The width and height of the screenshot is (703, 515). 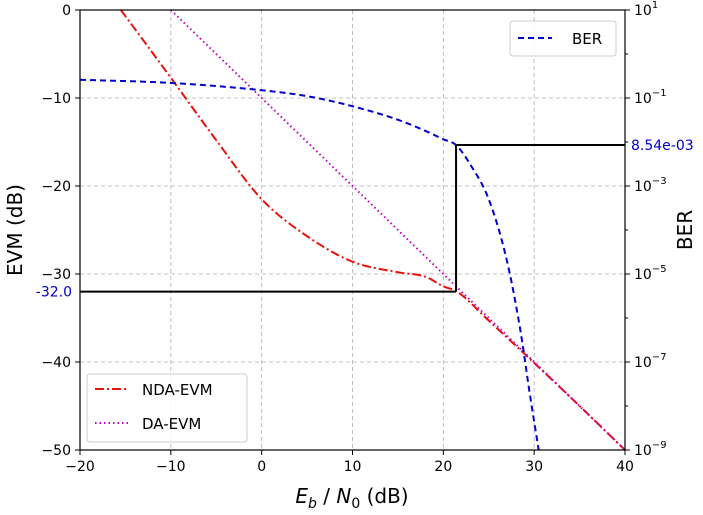 I want to click on x-label-unit: (dB), so click(x=384, y=496).